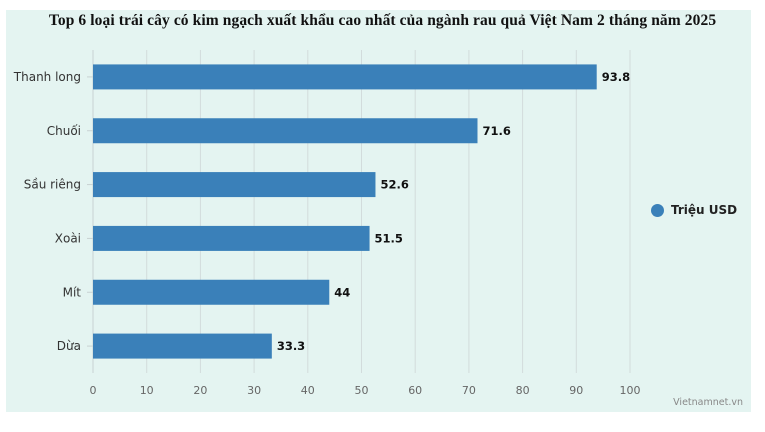  What do you see at coordinates (523, 390) in the screenshot?
I see `x-tick-80: 80` at bounding box center [523, 390].